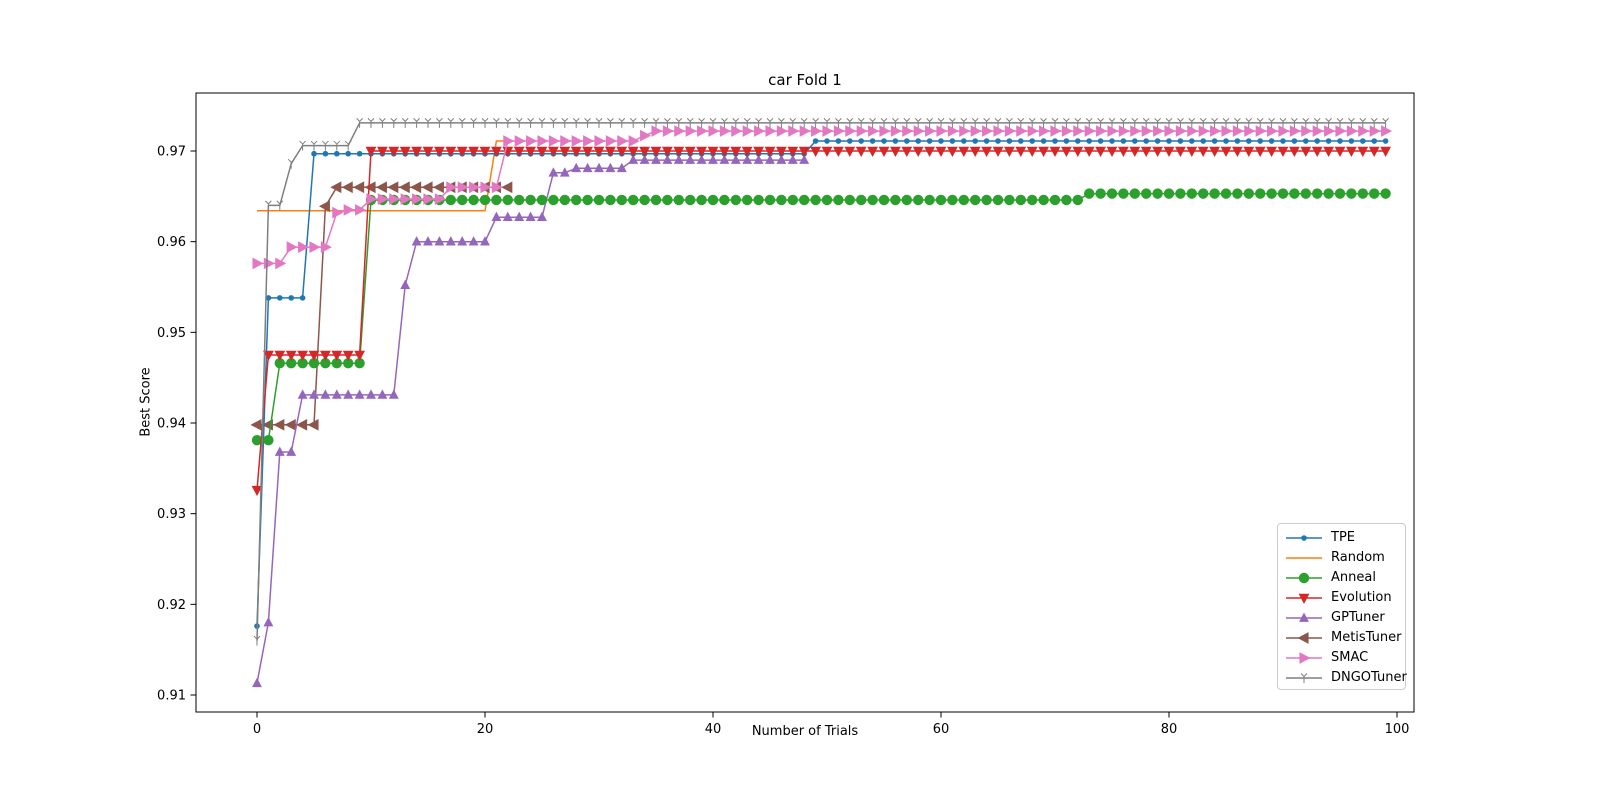 This screenshot has height=800, width=1600. I want to click on series-Random, so click(382, 176).